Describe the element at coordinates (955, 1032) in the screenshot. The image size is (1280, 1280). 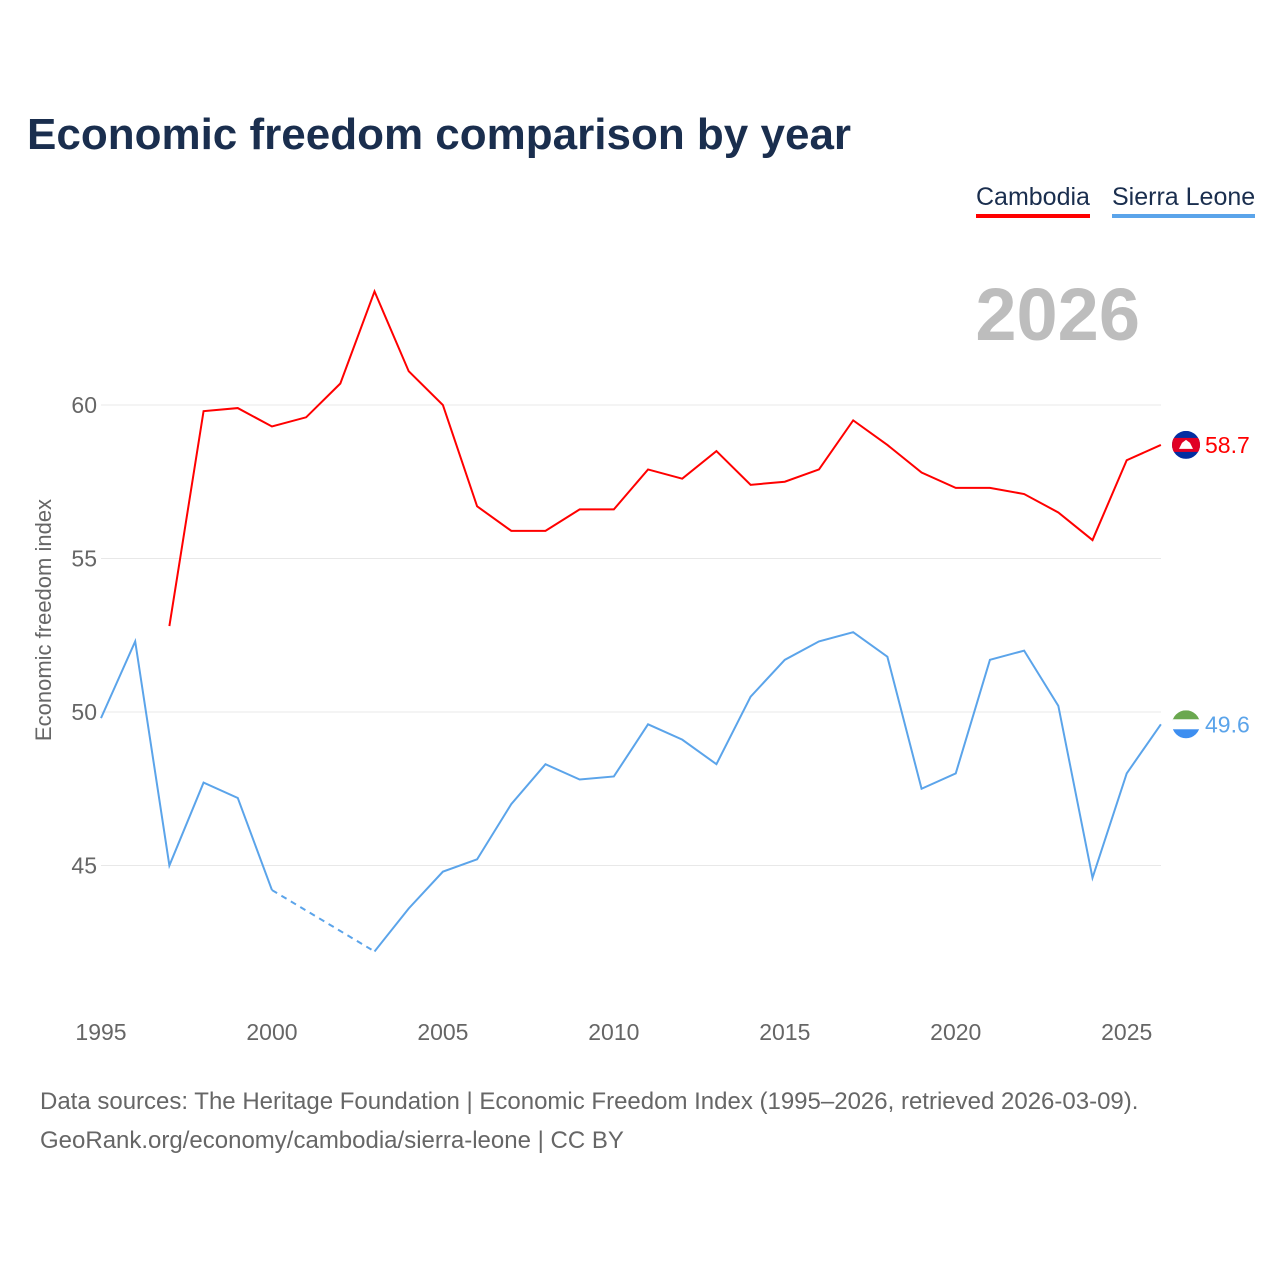
I see `x-tick-label: 2020` at that location.